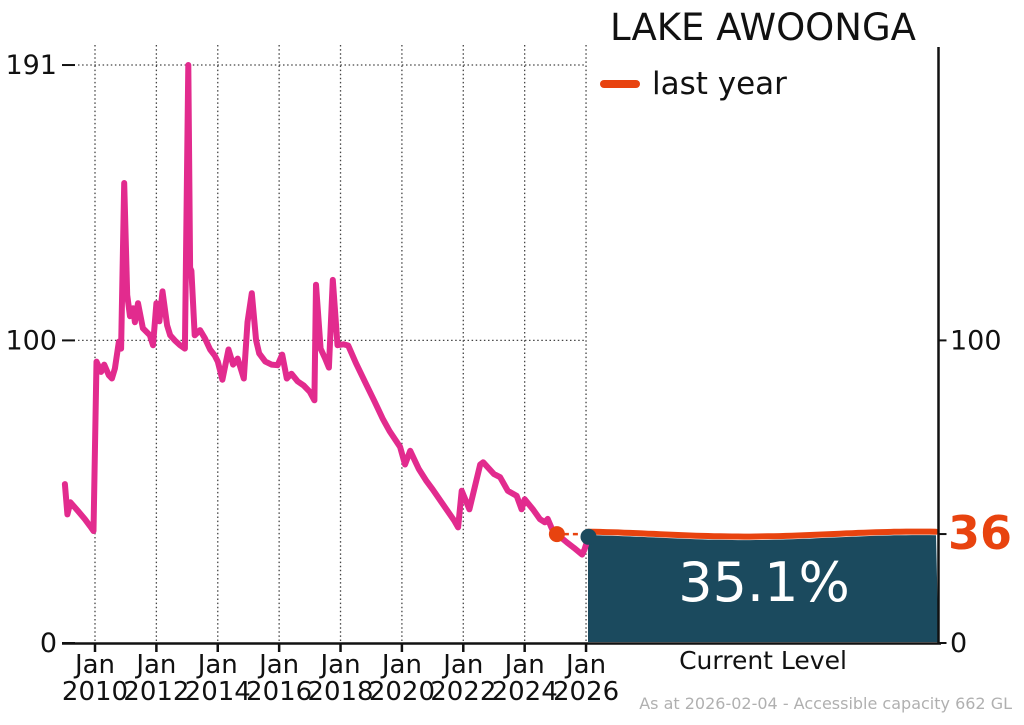  Describe the element at coordinates (763, 27) in the screenshot. I see `page-title: LAKE AWOONGA` at that location.